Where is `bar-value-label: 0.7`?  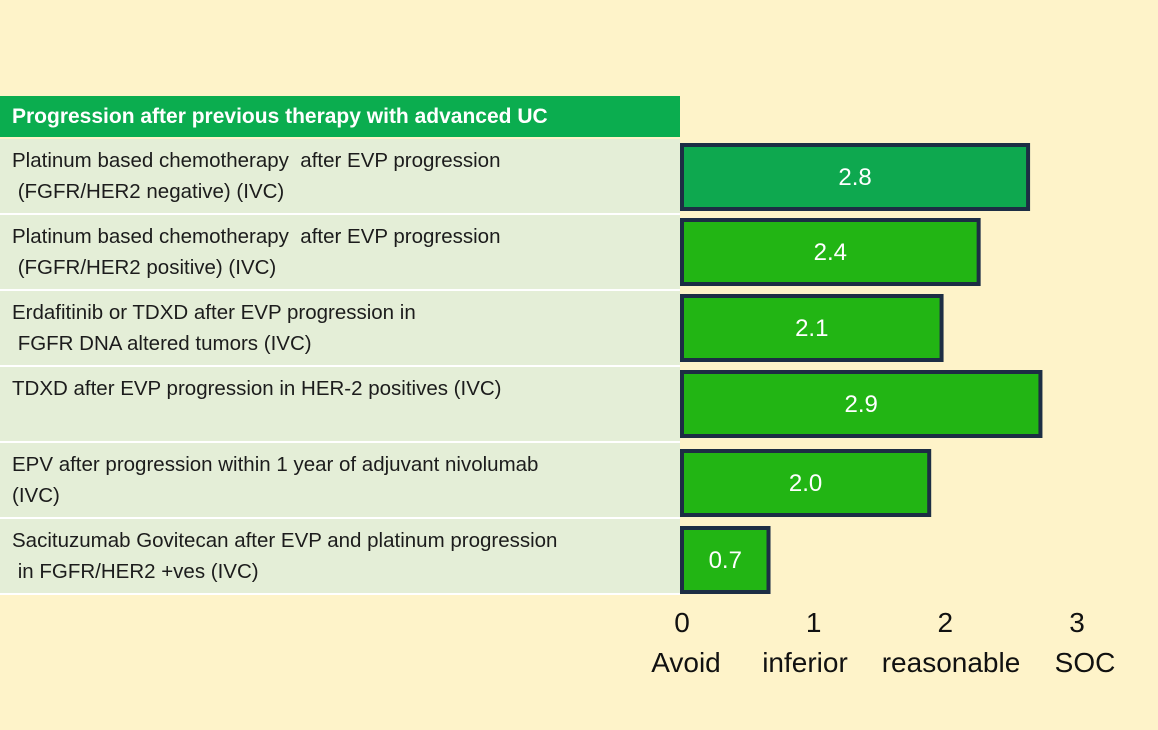
bar-value-label: 0.7 is located at coordinates (725, 560).